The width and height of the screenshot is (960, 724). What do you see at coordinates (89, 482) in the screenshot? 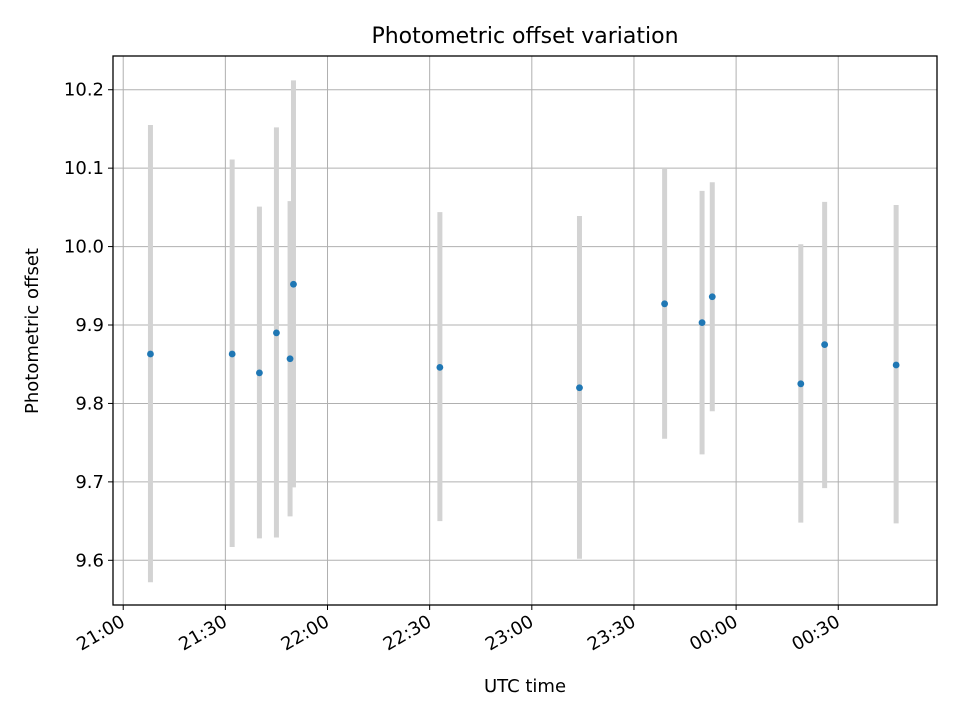
I see `y-tick-label: 9.7` at bounding box center [89, 482].